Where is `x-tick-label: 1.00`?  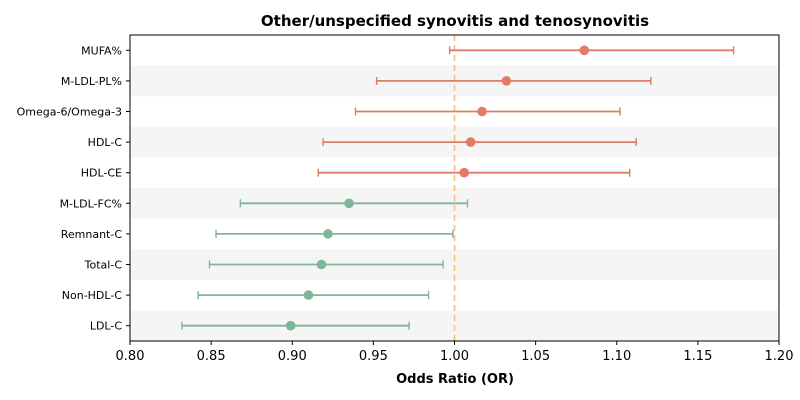
x-tick-label: 1.00 is located at coordinates (454, 356).